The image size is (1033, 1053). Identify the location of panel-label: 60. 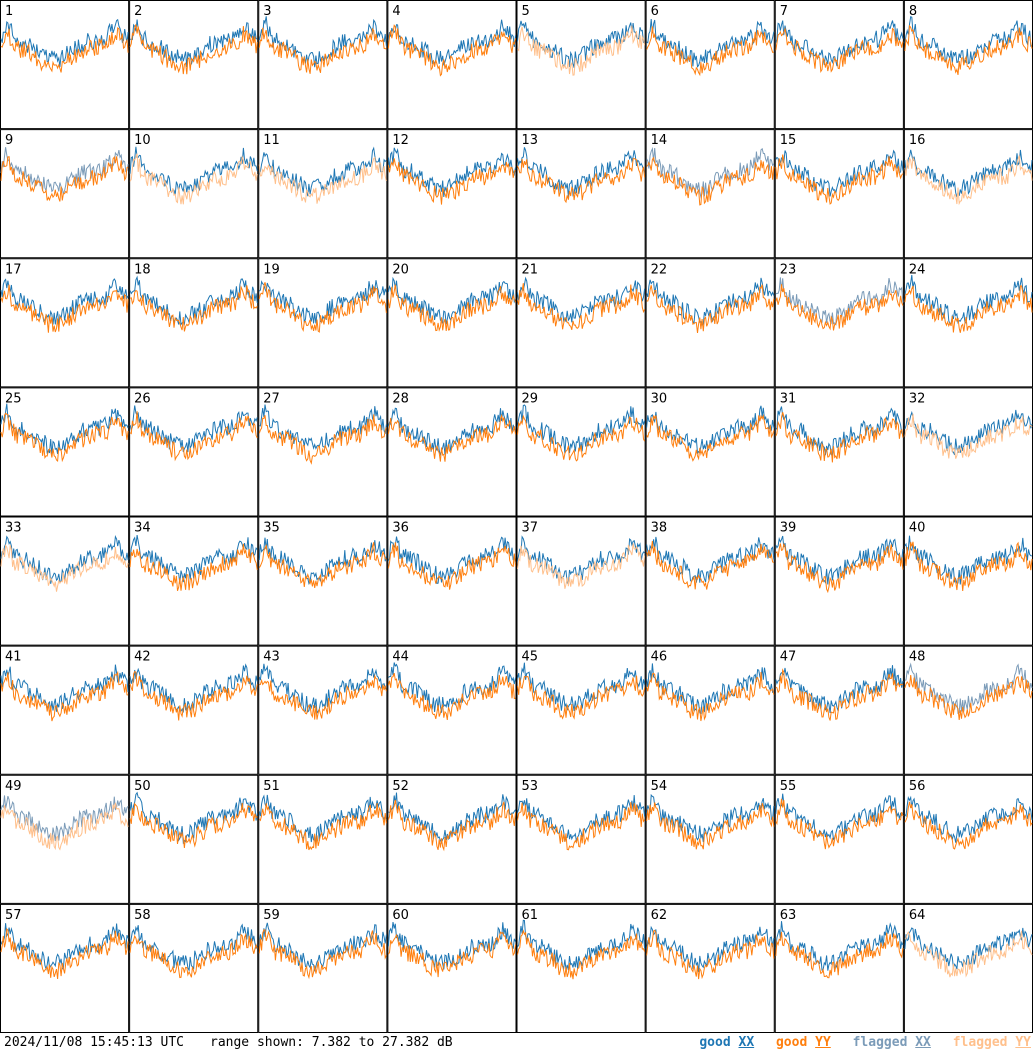
(400, 915).